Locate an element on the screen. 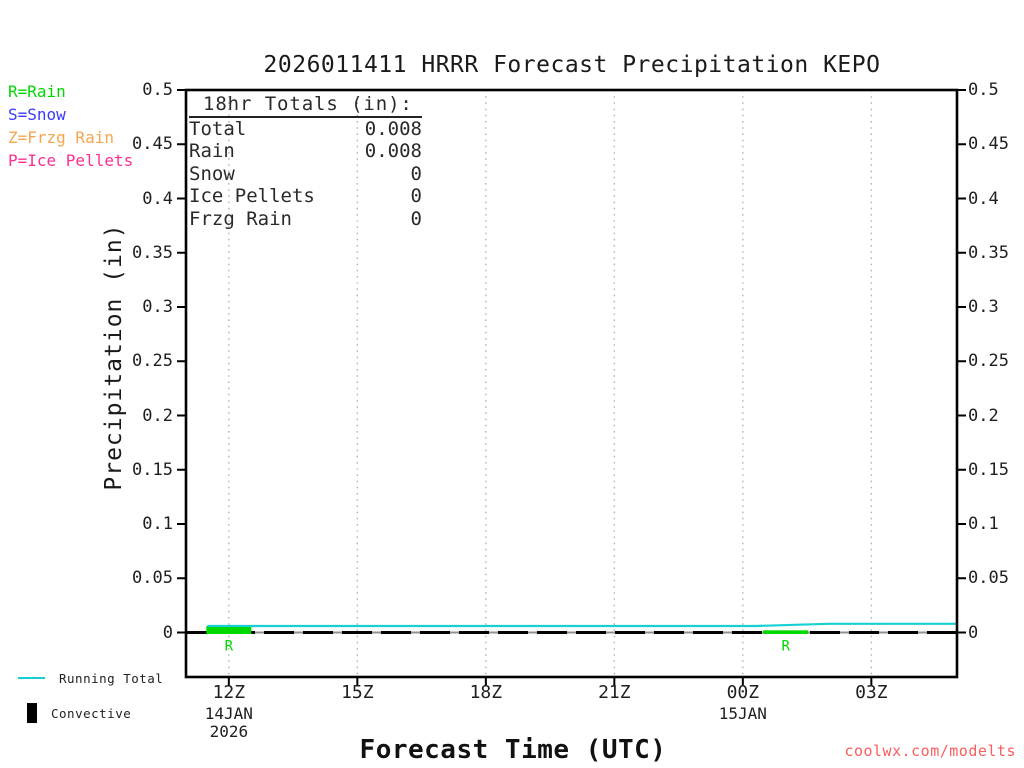 The width and height of the screenshot is (1024, 768). y-tick-label-right: 0.2 is located at coordinates (983, 415).